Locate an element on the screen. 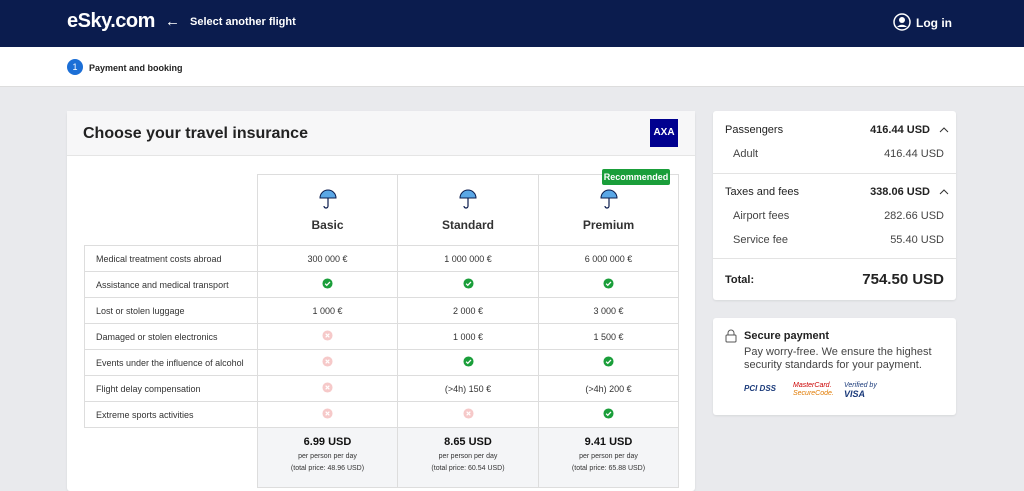 Image resolution: width=1024 pixels, height=491 pixels. feature-value: 1 500 € is located at coordinates (608, 336).